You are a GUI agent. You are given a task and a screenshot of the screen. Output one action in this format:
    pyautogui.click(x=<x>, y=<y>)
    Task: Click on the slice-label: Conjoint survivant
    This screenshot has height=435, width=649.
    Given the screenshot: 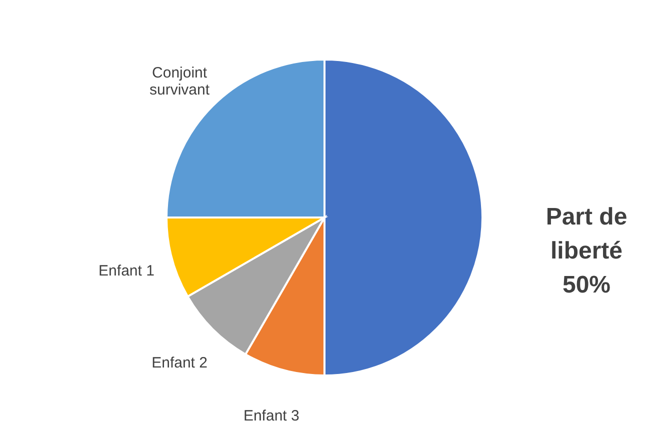 What is the action you would take?
    pyautogui.click(x=180, y=81)
    